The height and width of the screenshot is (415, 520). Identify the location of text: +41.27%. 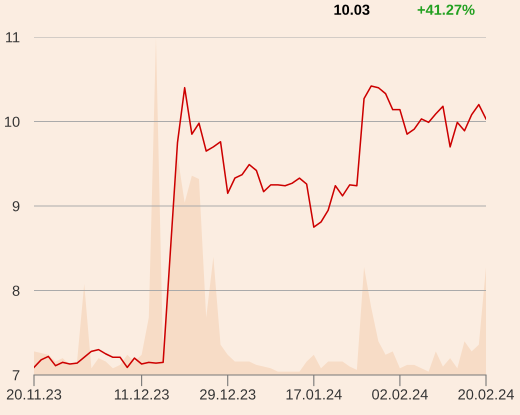
(446, 9).